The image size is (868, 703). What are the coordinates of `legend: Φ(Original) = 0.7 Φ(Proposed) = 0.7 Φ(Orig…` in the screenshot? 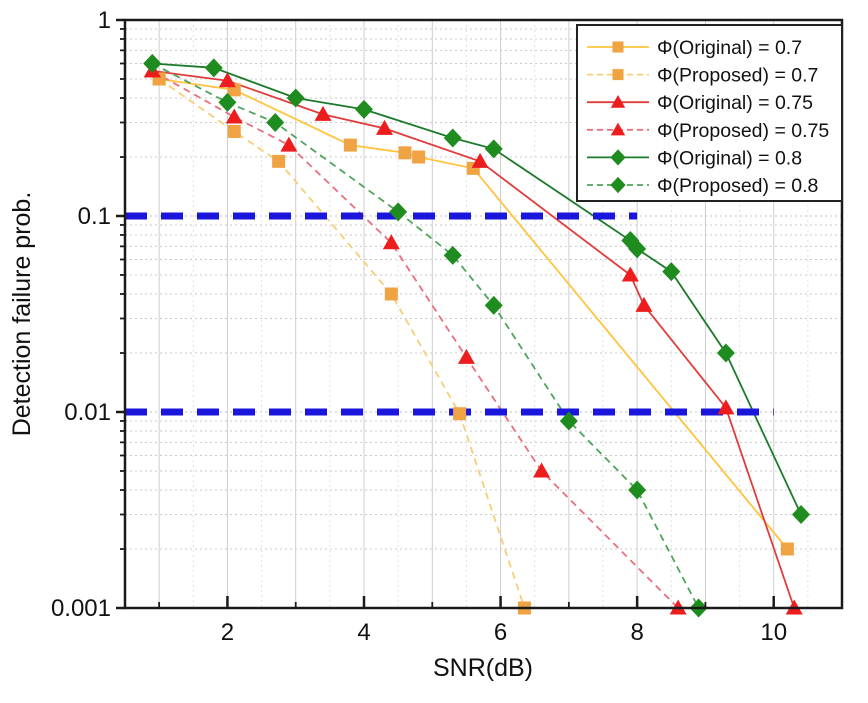 It's located at (709, 113).